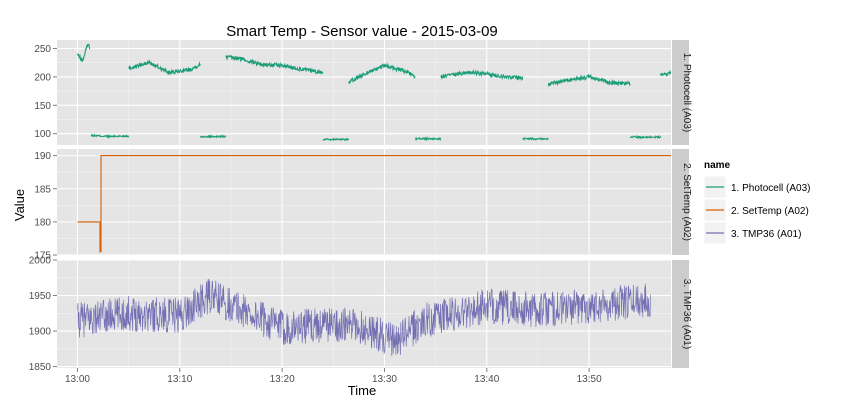  What do you see at coordinates (362, 31) in the screenshot?
I see `chart-title: Smart Temp - Sensor value - 2015-03-09` at bounding box center [362, 31].